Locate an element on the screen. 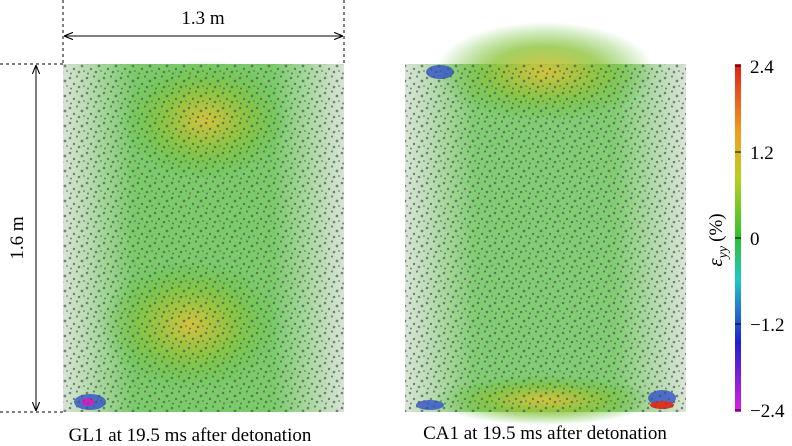  caption: GL1 at 19.5 ms after detonation is located at coordinates (190, 435).